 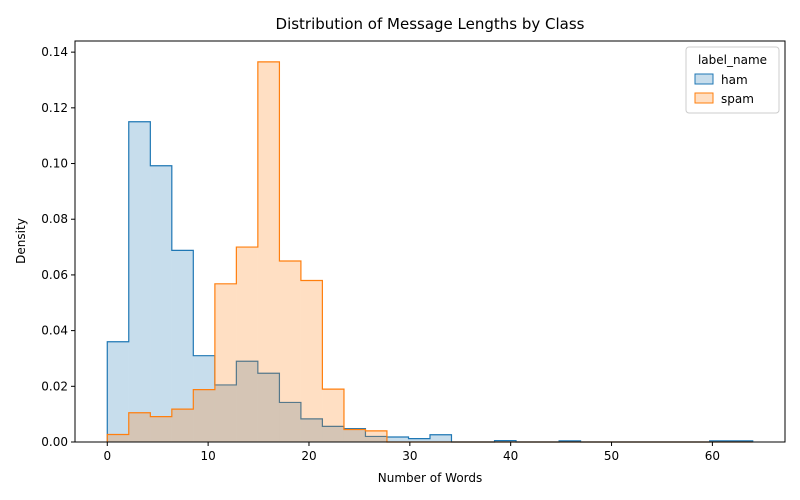 I want to click on legend-box, so click(x=732, y=80).